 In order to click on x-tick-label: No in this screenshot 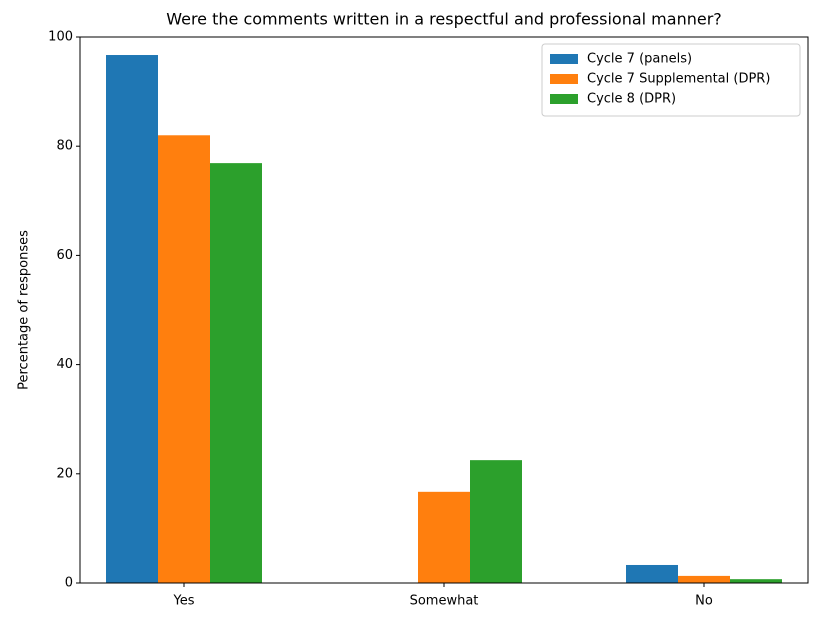, I will do `click(704, 601)`.